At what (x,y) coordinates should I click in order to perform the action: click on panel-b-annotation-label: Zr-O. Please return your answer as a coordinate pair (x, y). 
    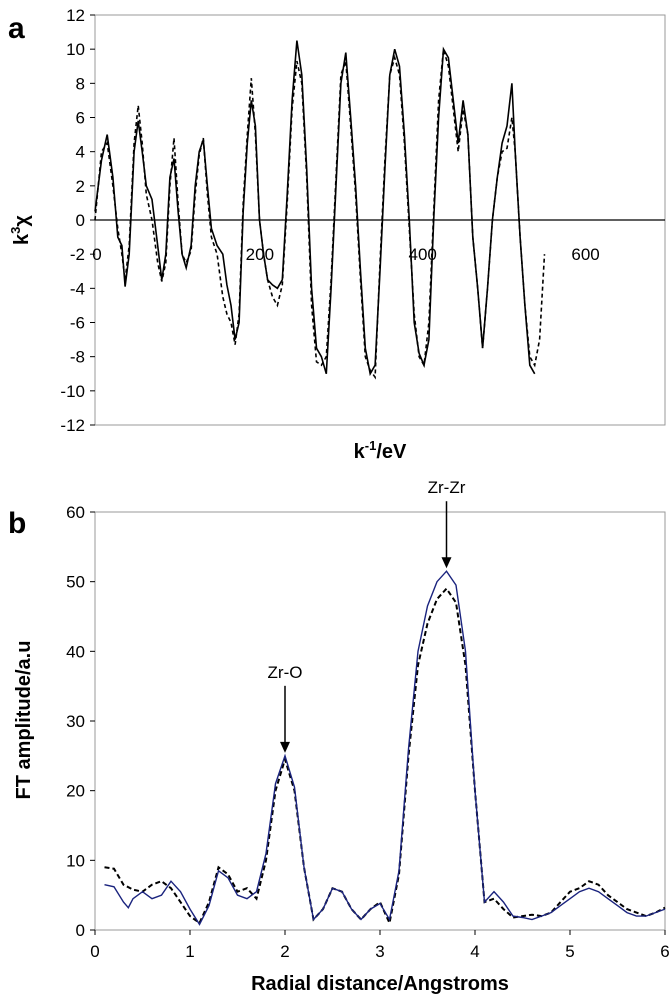
    Looking at the image, I should click on (285, 672).